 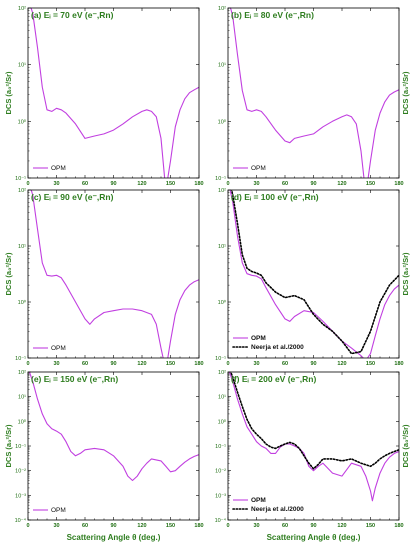 What do you see at coordinates (74, 379) in the screenshot?
I see `panel-title: (e) Eᵢ = 150 eV (e⁻,Rn)` at bounding box center [74, 379].